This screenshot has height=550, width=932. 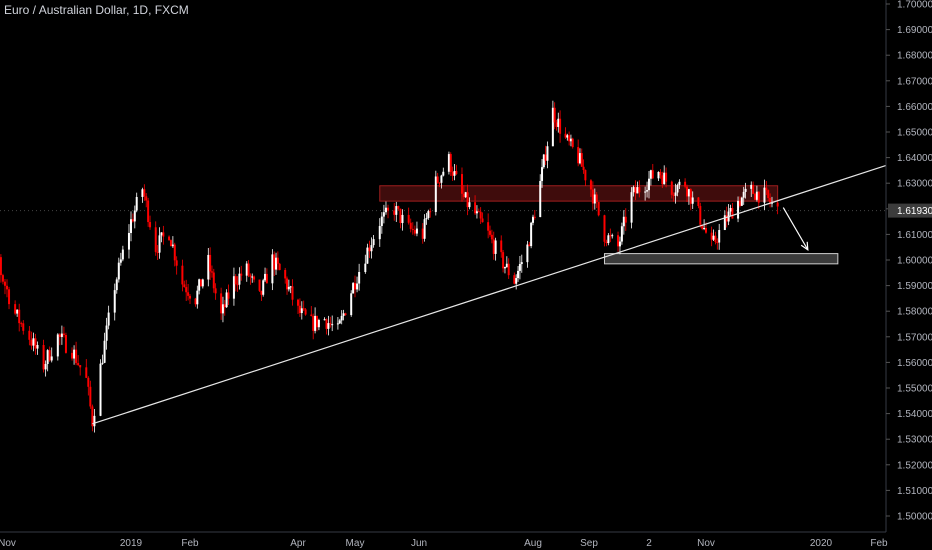 I want to click on resistance-zone, so click(x=579, y=193).